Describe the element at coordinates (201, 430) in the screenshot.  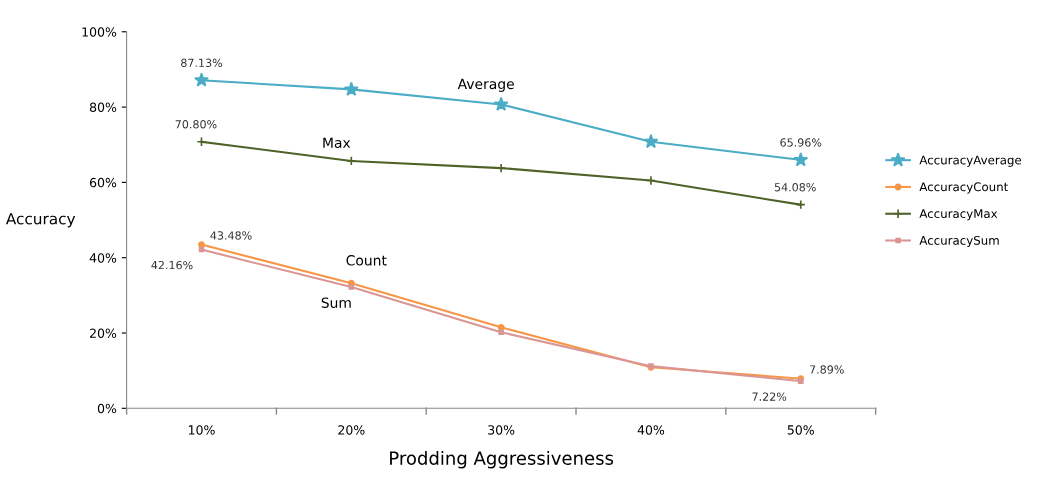
I see `x-tick-label: 10%` at that location.